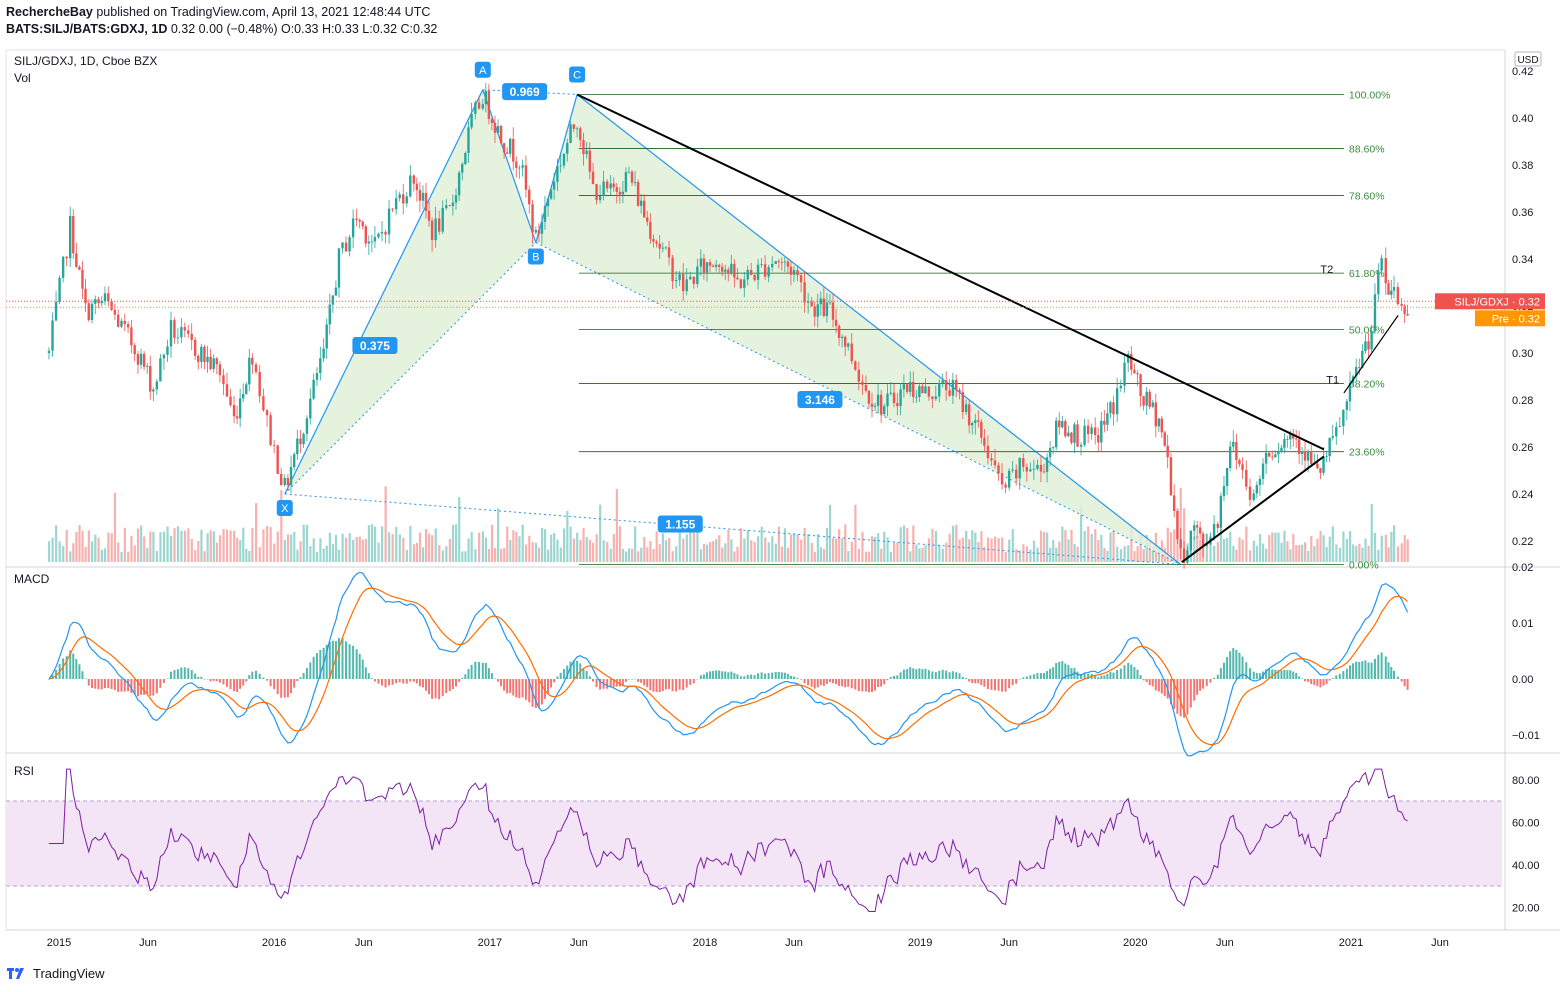 The width and height of the screenshot is (1560, 992). Describe the element at coordinates (1510, 318) in the screenshot. I see `price-badge-pre: Pre · 0.32` at that location.